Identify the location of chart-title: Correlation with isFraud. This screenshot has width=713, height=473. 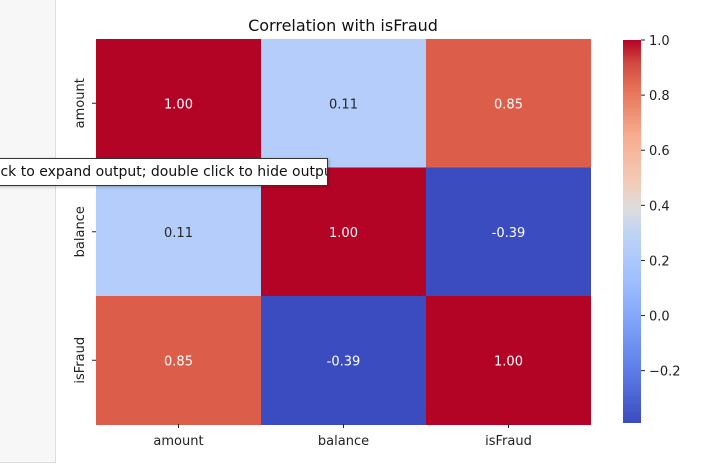
(343, 25).